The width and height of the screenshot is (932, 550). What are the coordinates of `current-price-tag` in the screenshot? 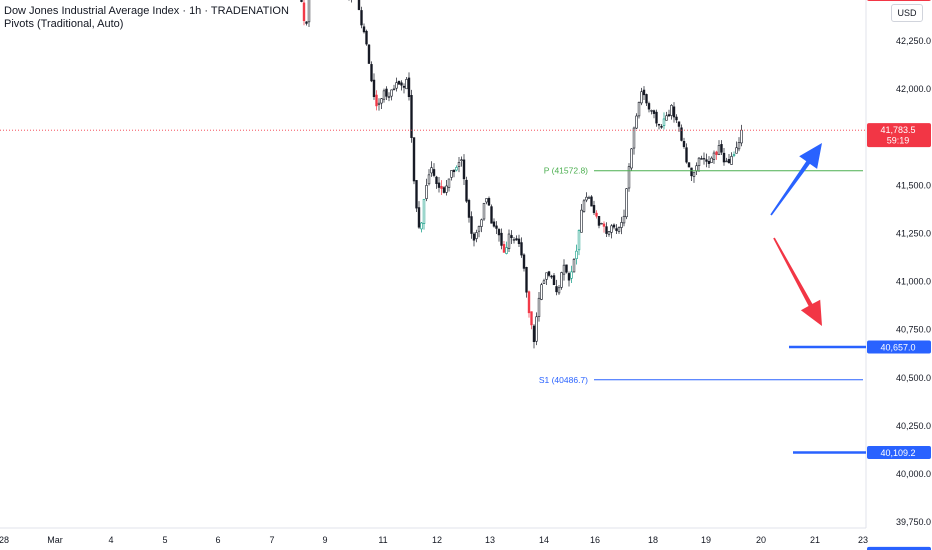 It's located at (899, 135).